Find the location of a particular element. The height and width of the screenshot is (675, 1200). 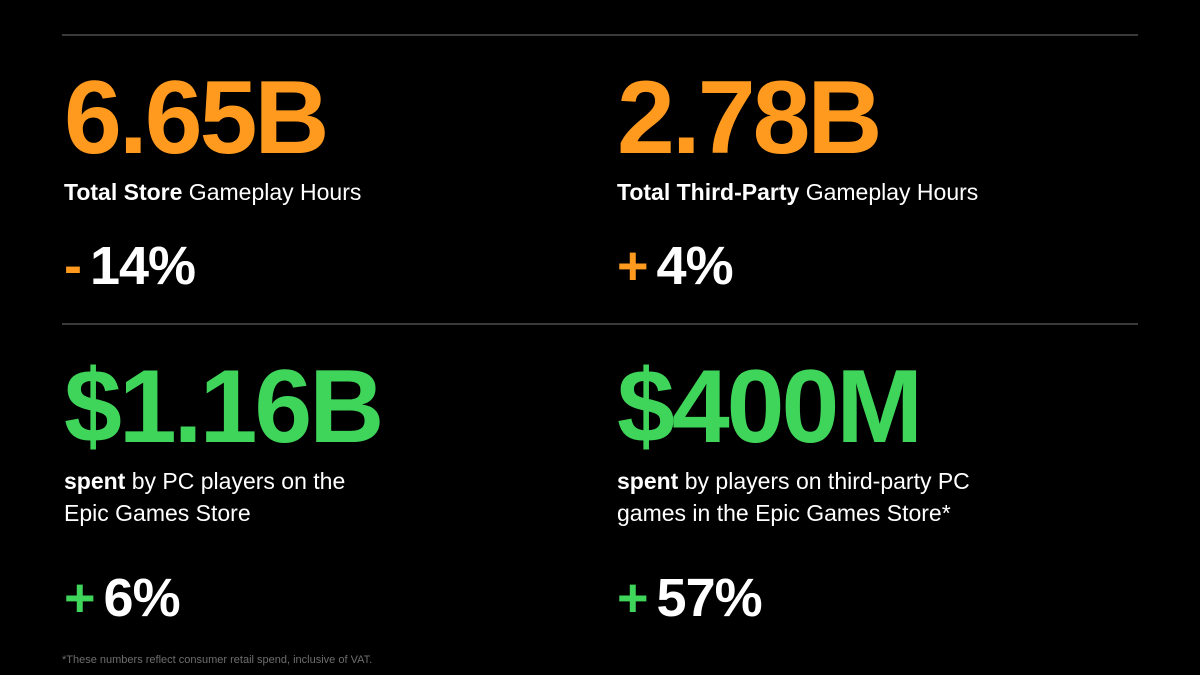

stat-label-bold: Total Store is located at coordinates (123, 192).